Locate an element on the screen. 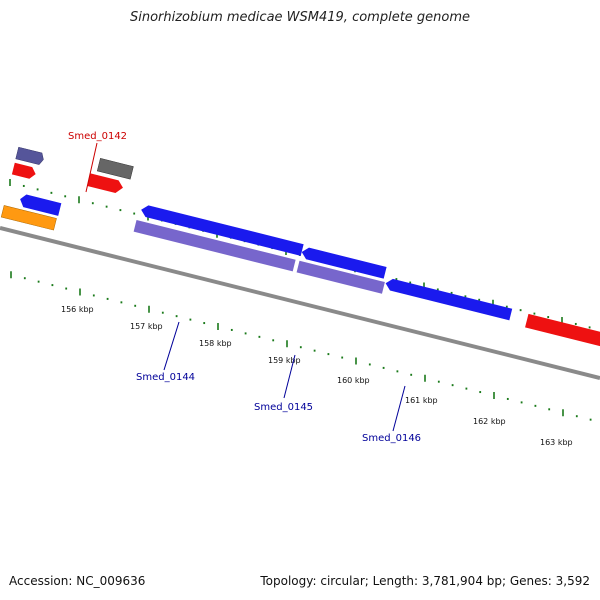 The height and width of the screenshot is (600, 600). scale-label-159: 159 kbp is located at coordinates (284, 360).